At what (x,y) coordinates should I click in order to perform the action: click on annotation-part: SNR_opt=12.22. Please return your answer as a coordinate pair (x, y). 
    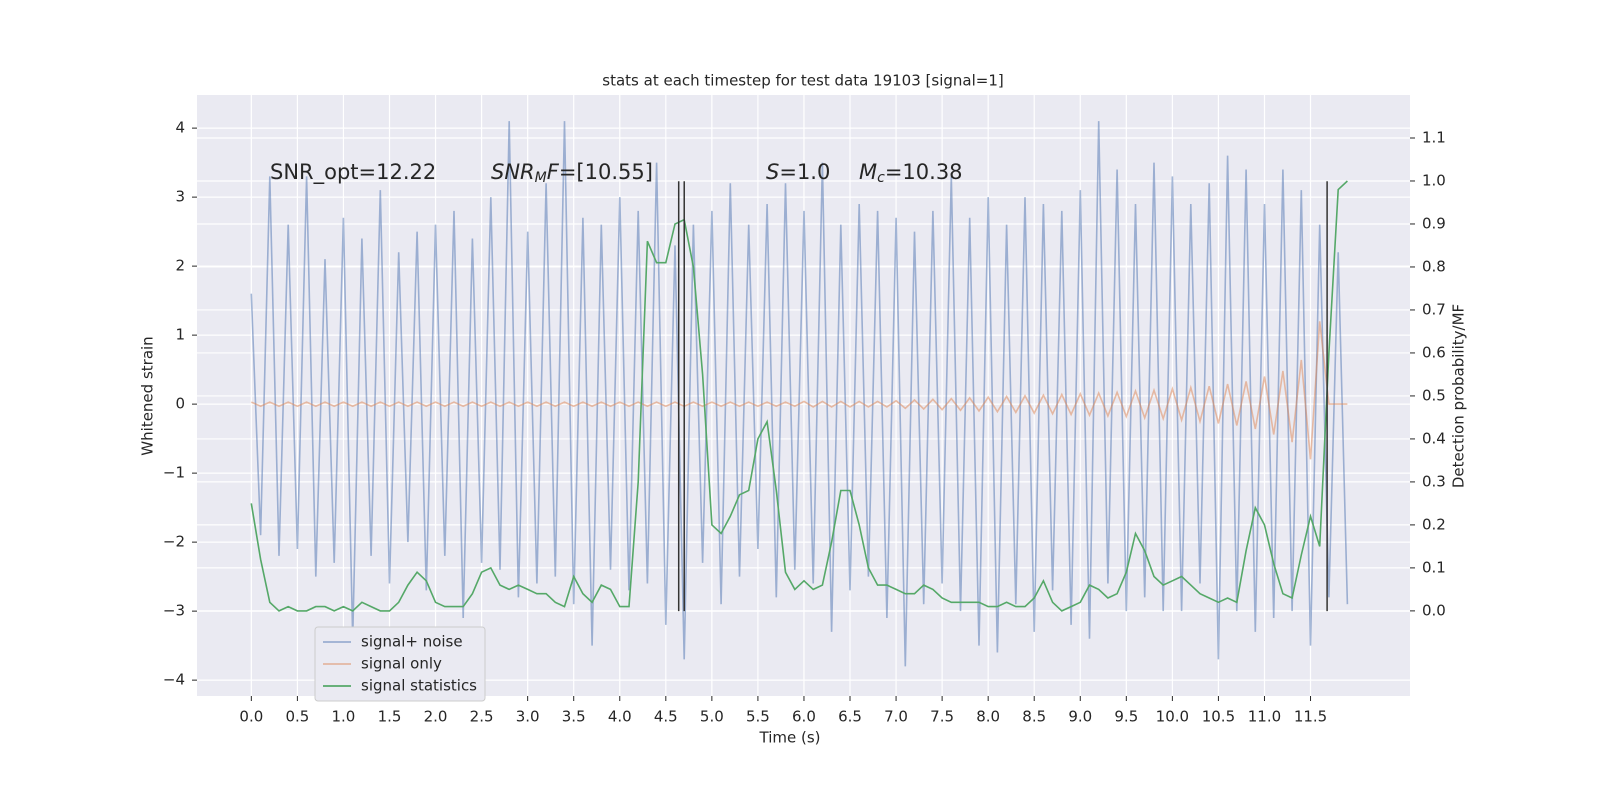
    Looking at the image, I should click on (353, 172).